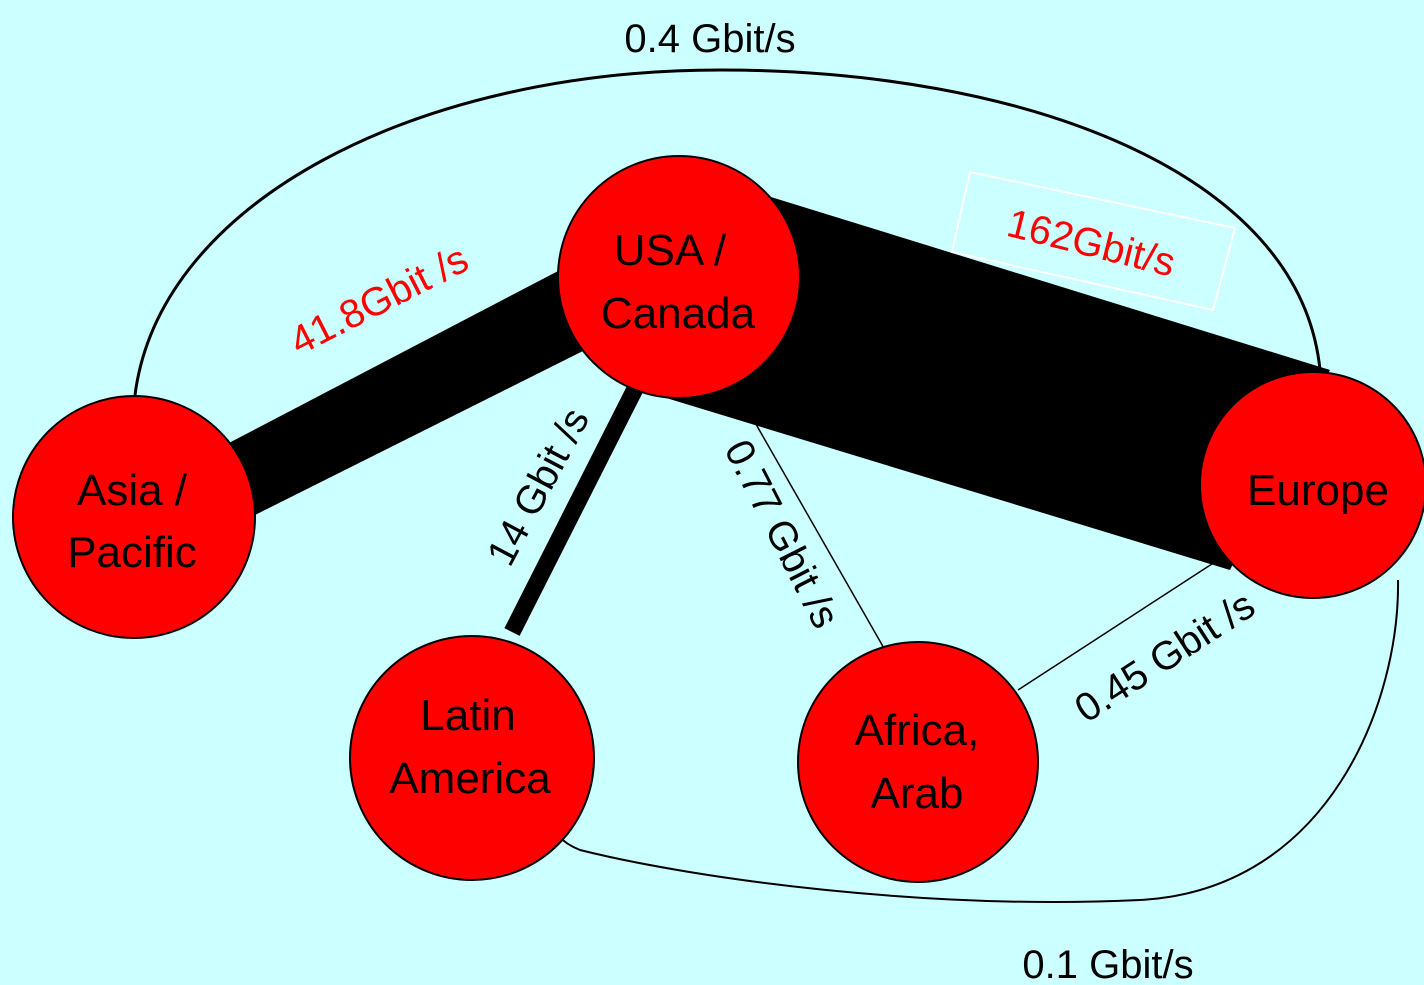 The width and height of the screenshot is (1424, 985). I want to click on link-usa-latin-band, so click(574, 508).